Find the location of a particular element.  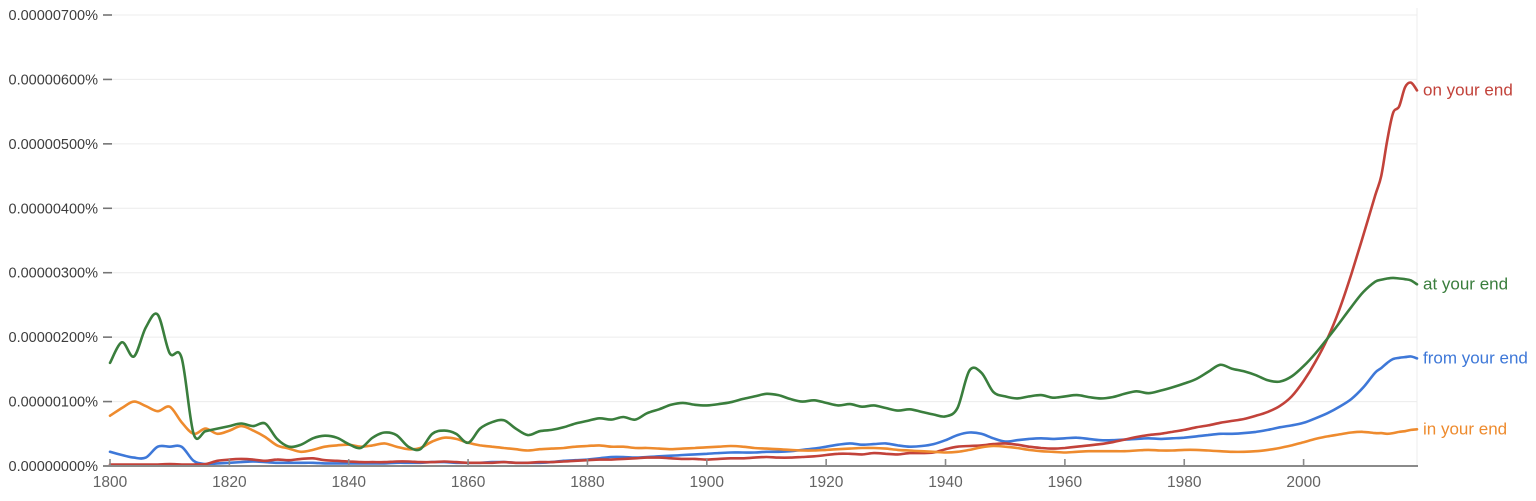

x-tick-label: 1820 is located at coordinates (229, 482).